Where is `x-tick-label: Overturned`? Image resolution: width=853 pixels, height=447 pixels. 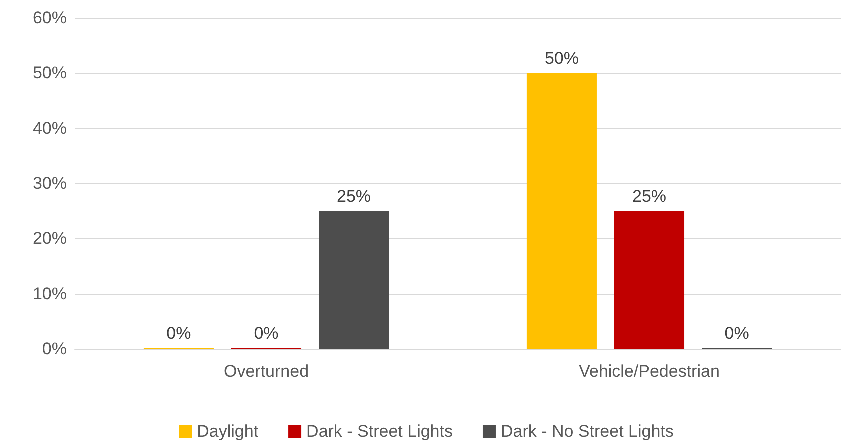
x-tick-label: Overturned is located at coordinates (267, 371).